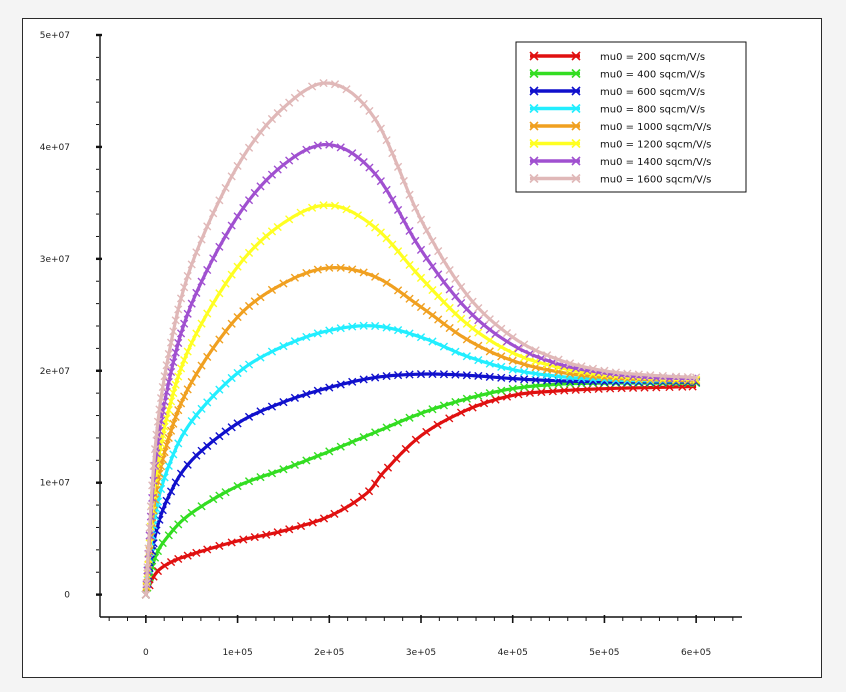 This screenshot has height=692, width=846. What do you see at coordinates (655, 162) in the screenshot?
I see `legend-label: mu0 = 1400 sqcm/V/s` at bounding box center [655, 162].